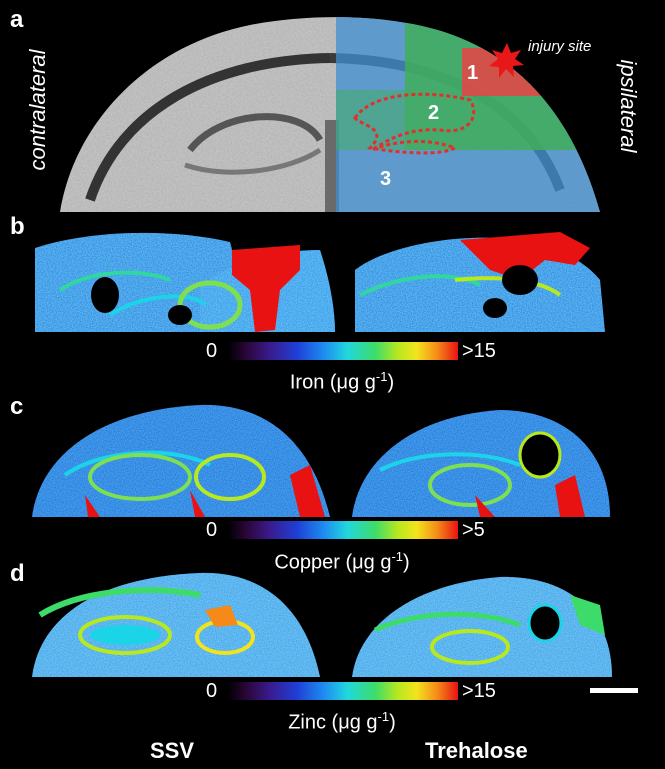 Image resolution: width=665 pixels, height=769 pixels. I want to click on zinc-unit-exp: -1, so click(383, 716).